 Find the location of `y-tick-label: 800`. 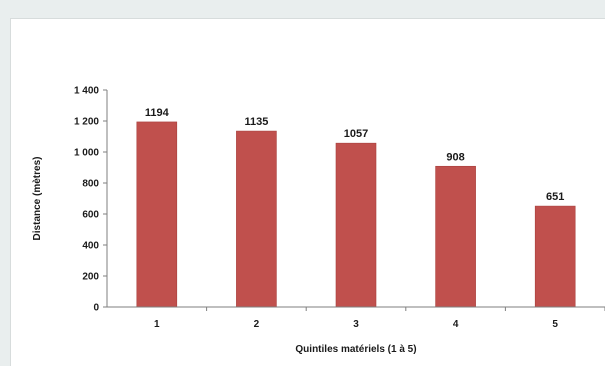

y-tick-label: 800 is located at coordinates (90, 184).